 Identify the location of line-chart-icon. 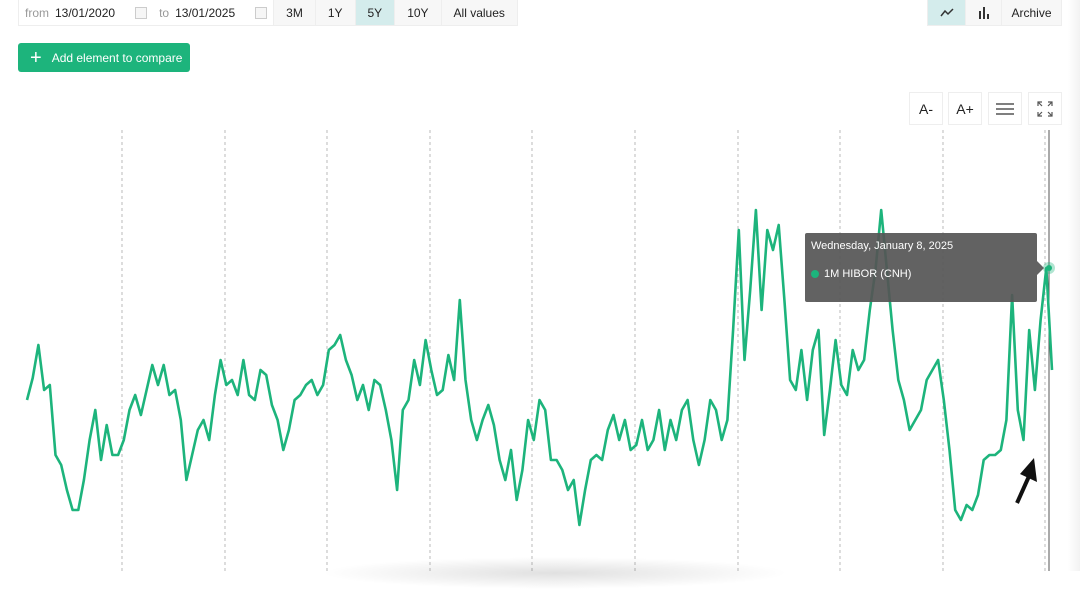
(946, 12).